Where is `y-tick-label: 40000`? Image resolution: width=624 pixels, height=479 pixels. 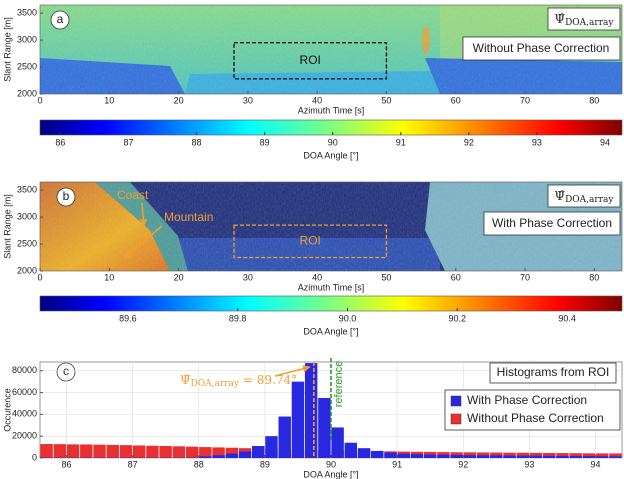 y-tick-label: 40000 is located at coordinates (24, 414).